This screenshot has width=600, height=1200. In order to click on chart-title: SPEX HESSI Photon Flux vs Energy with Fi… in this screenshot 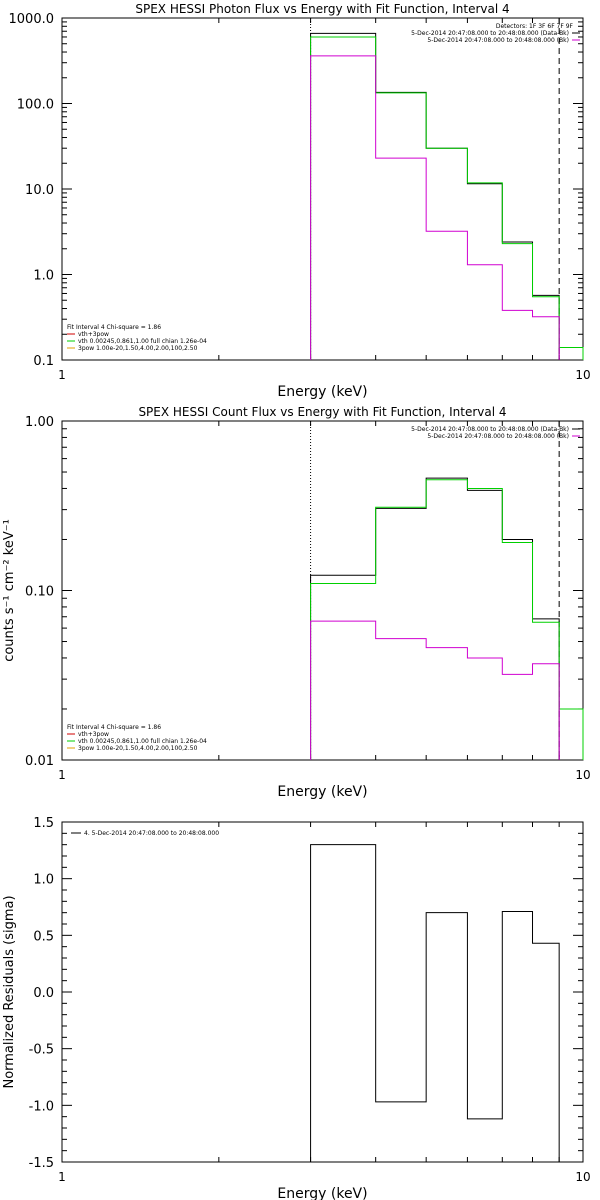, I will do `click(322, 9)`.